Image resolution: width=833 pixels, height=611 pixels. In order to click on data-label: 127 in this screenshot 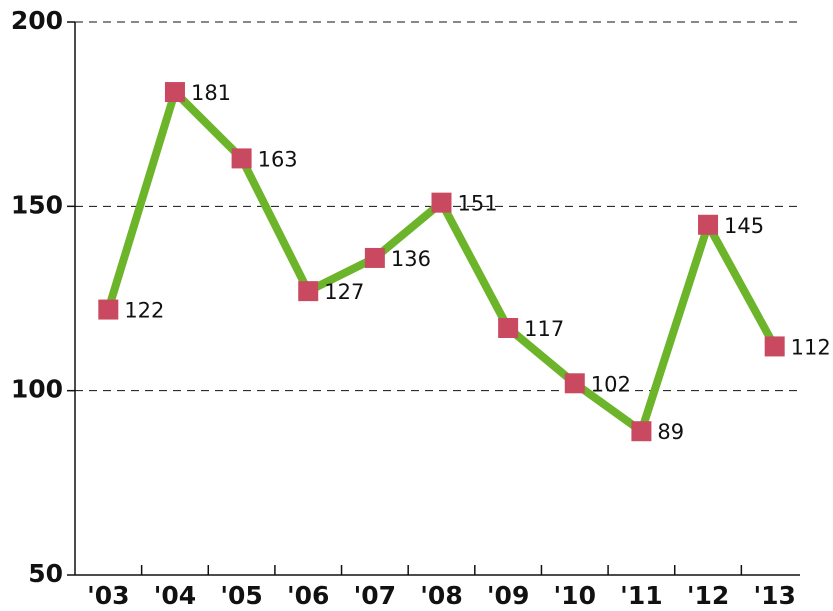, I will do `click(344, 292)`.